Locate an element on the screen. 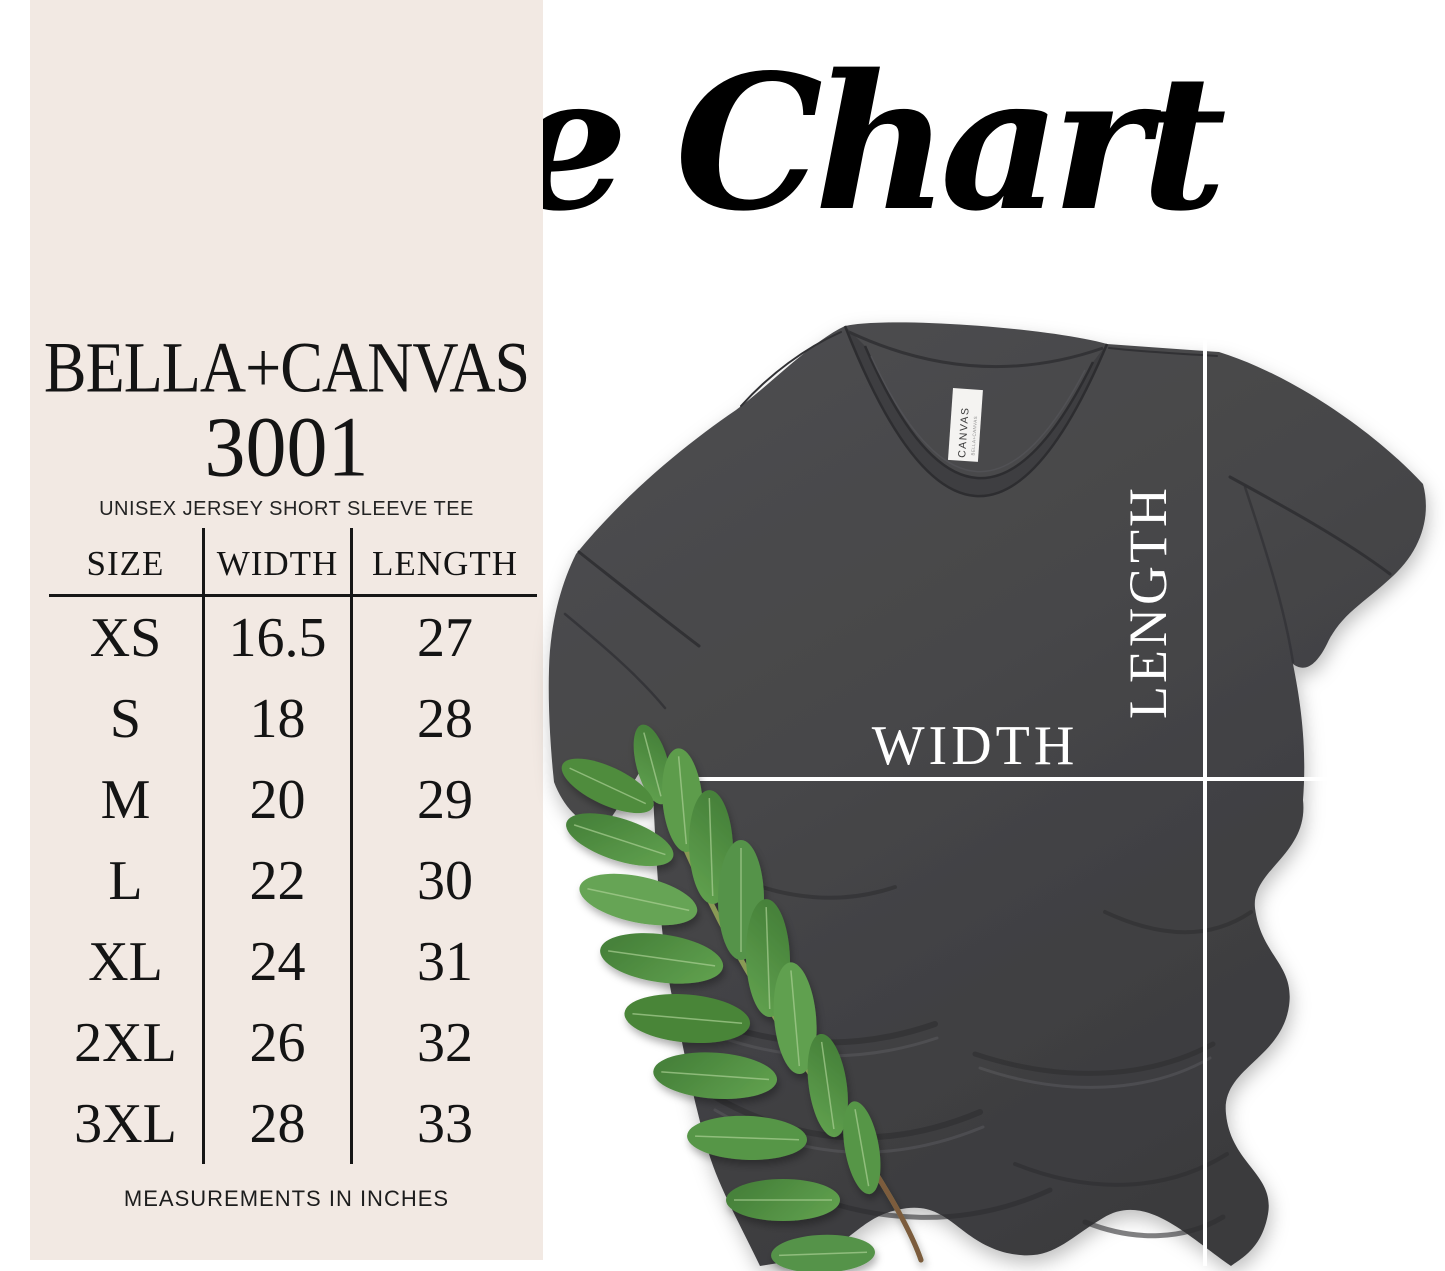 The image size is (1445, 1271). neck-label: CANVAS BELLA+CANVAS is located at coordinates (965, 425).